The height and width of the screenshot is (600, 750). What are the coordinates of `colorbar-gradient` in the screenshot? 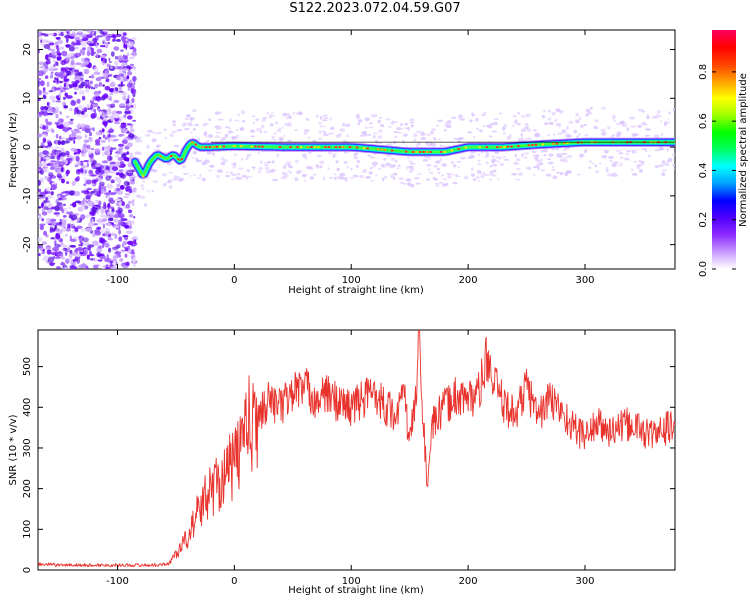 It's located at (724, 149).